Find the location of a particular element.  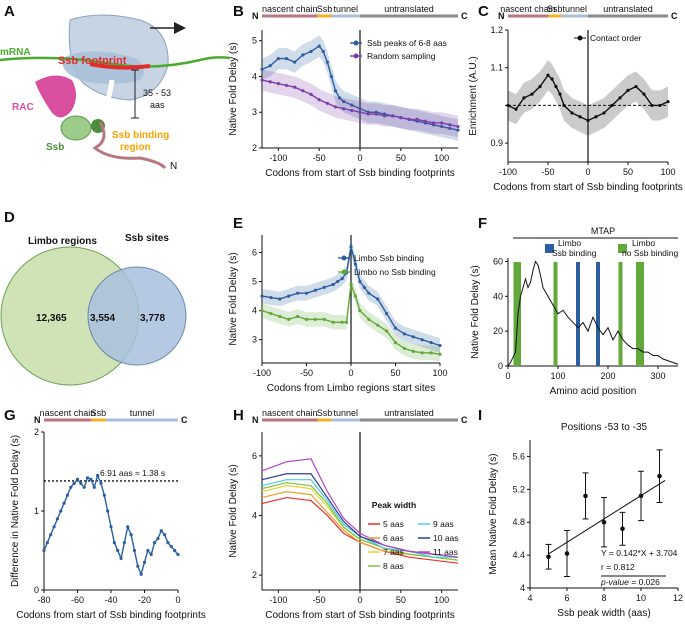

x-tick-label: -50 is located at coordinates (306, 373).